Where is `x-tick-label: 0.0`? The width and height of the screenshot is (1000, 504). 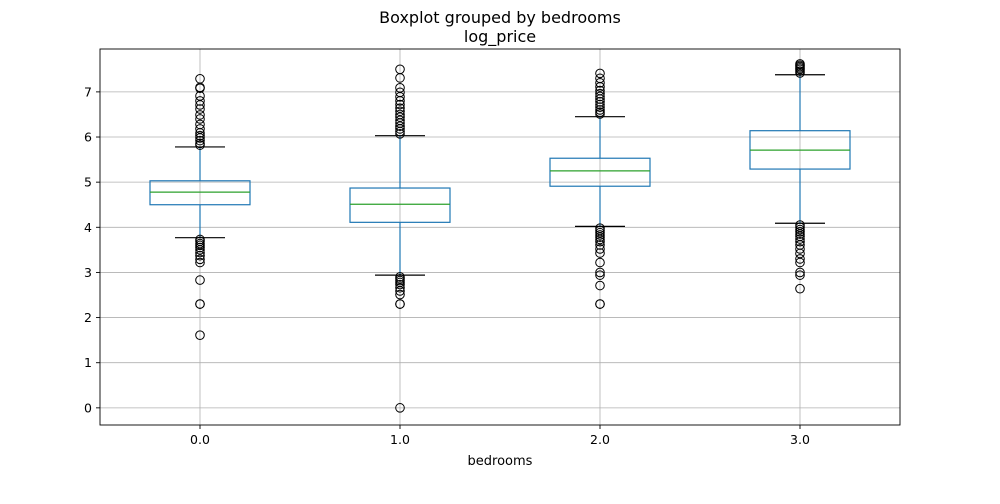 x-tick-label: 0.0 is located at coordinates (200, 439).